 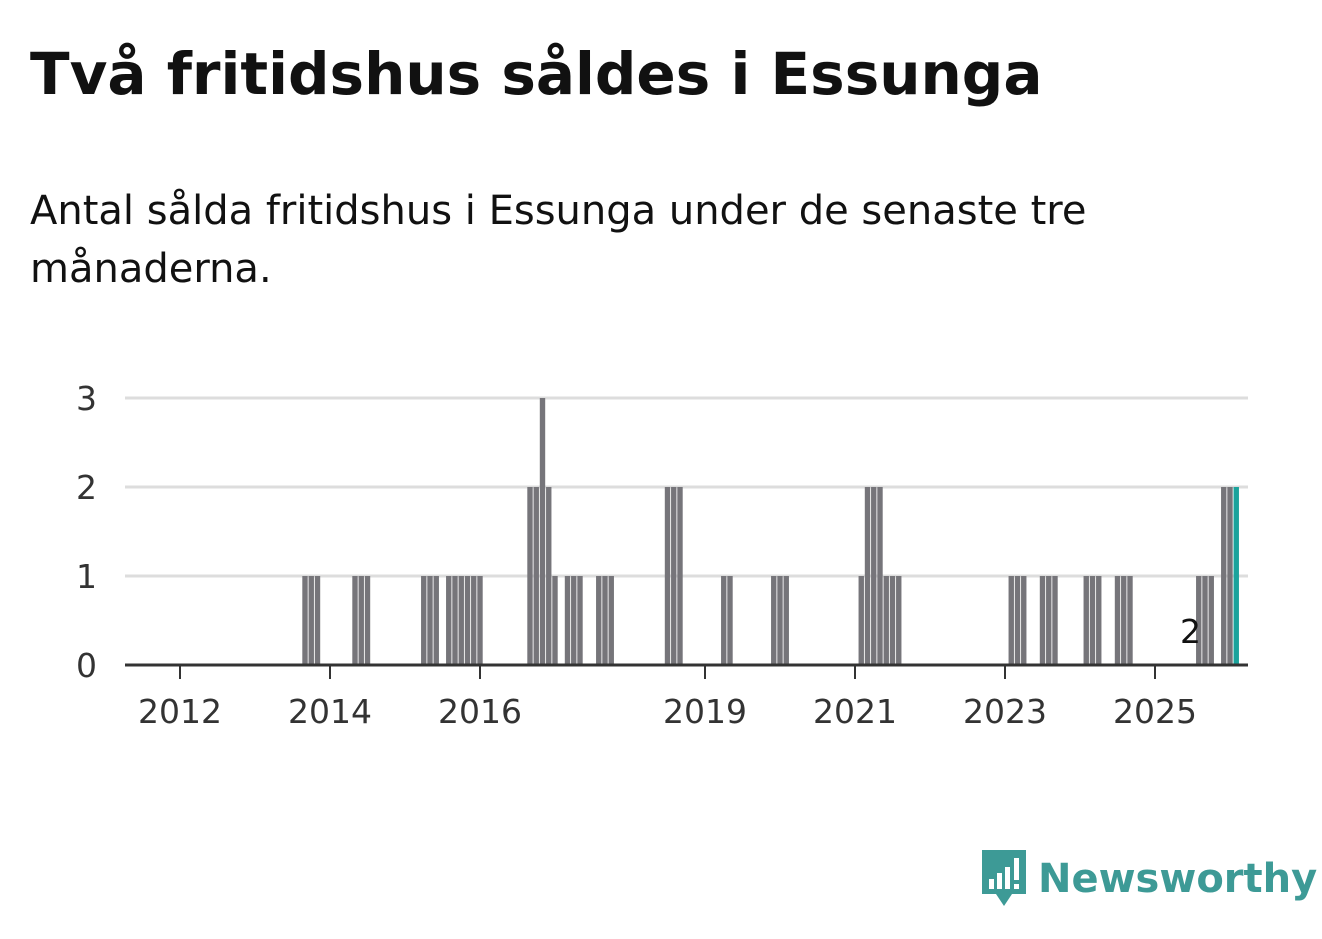 I want to click on y-tick-label: 1, so click(x=86, y=576).